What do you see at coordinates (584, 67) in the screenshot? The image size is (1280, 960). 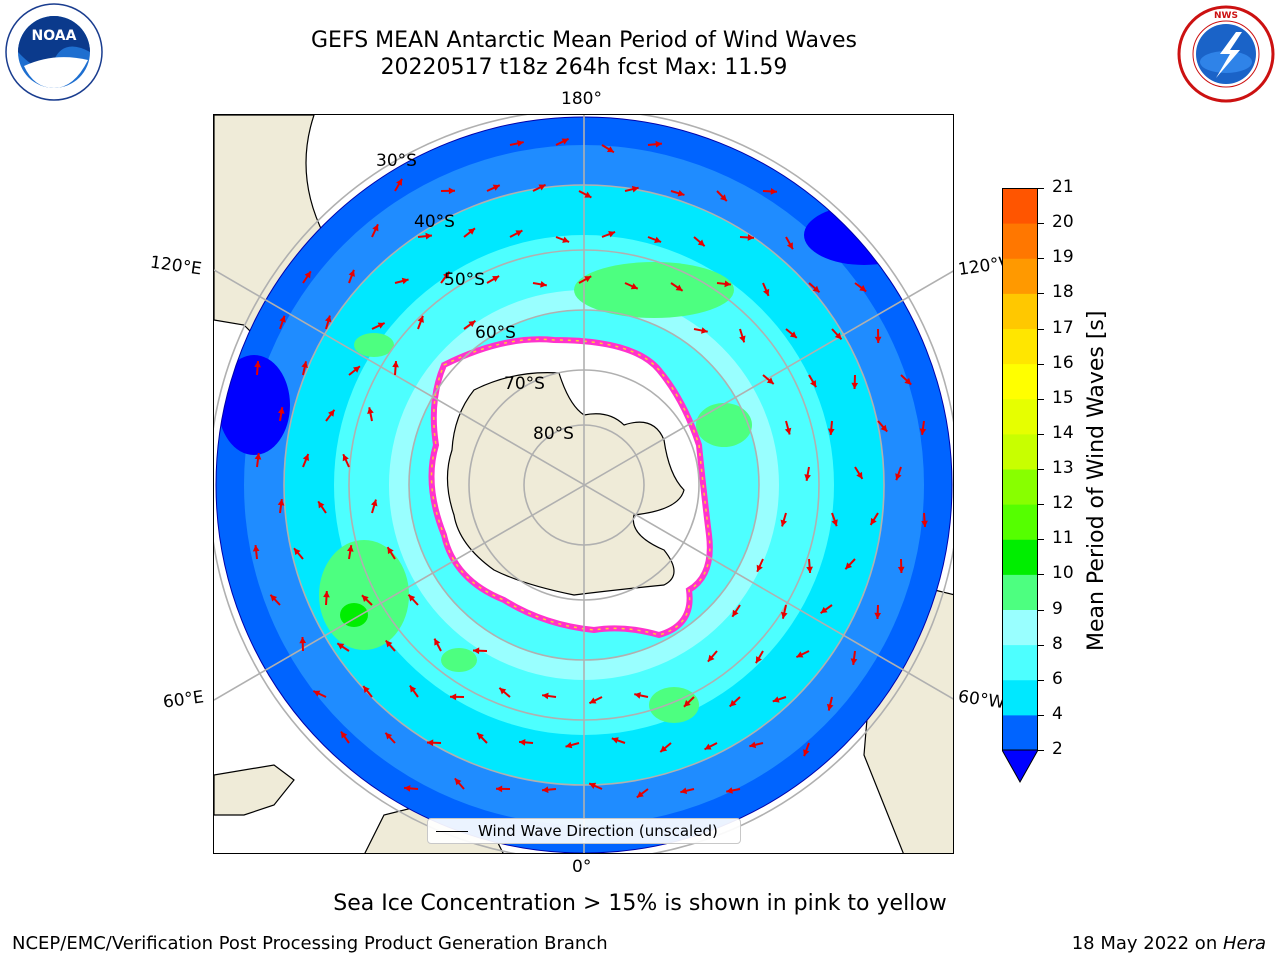 I see `chart-subtitle: 20220517 t18z 264h fcst Max: 11.59` at bounding box center [584, 67].